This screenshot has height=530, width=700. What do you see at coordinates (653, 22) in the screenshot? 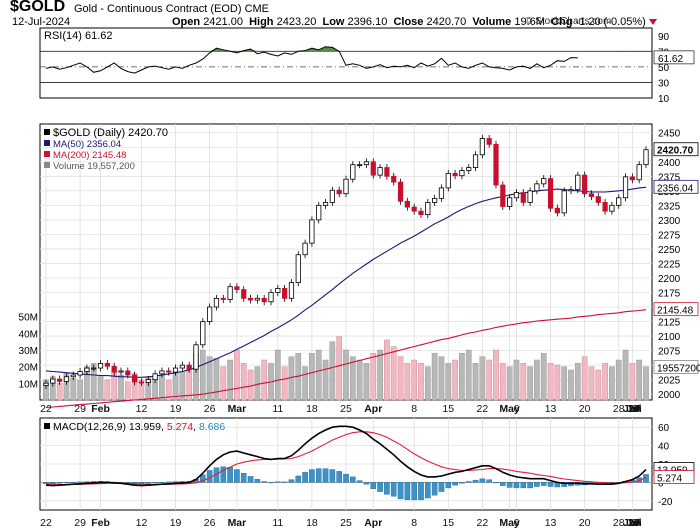
I see `down-arrow-icon` at bounding box center [653, 22].